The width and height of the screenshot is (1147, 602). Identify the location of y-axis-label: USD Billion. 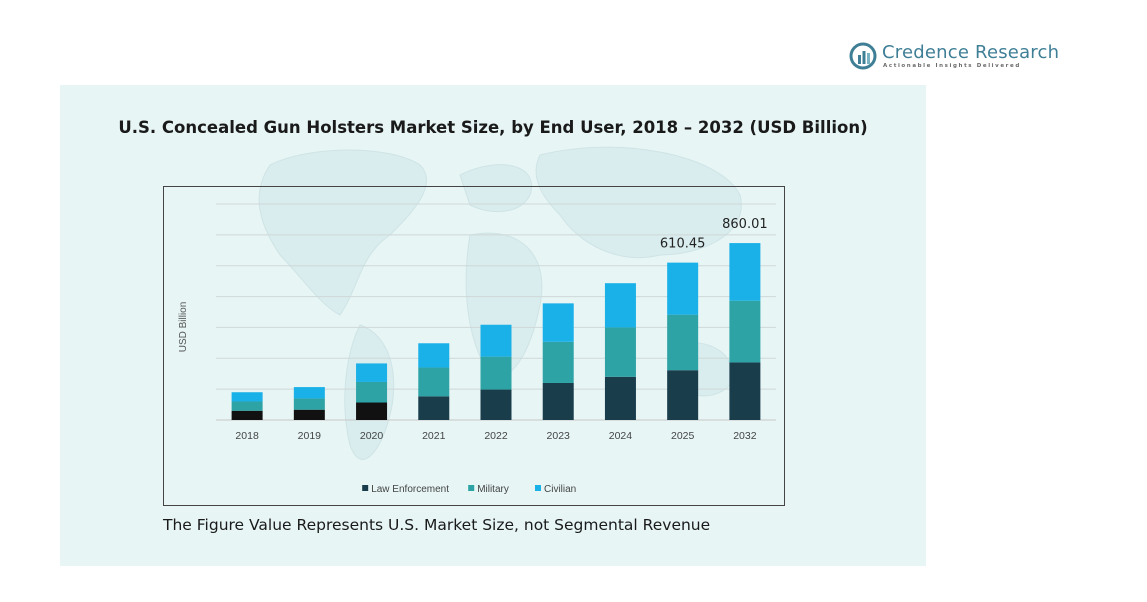
(183, 327).